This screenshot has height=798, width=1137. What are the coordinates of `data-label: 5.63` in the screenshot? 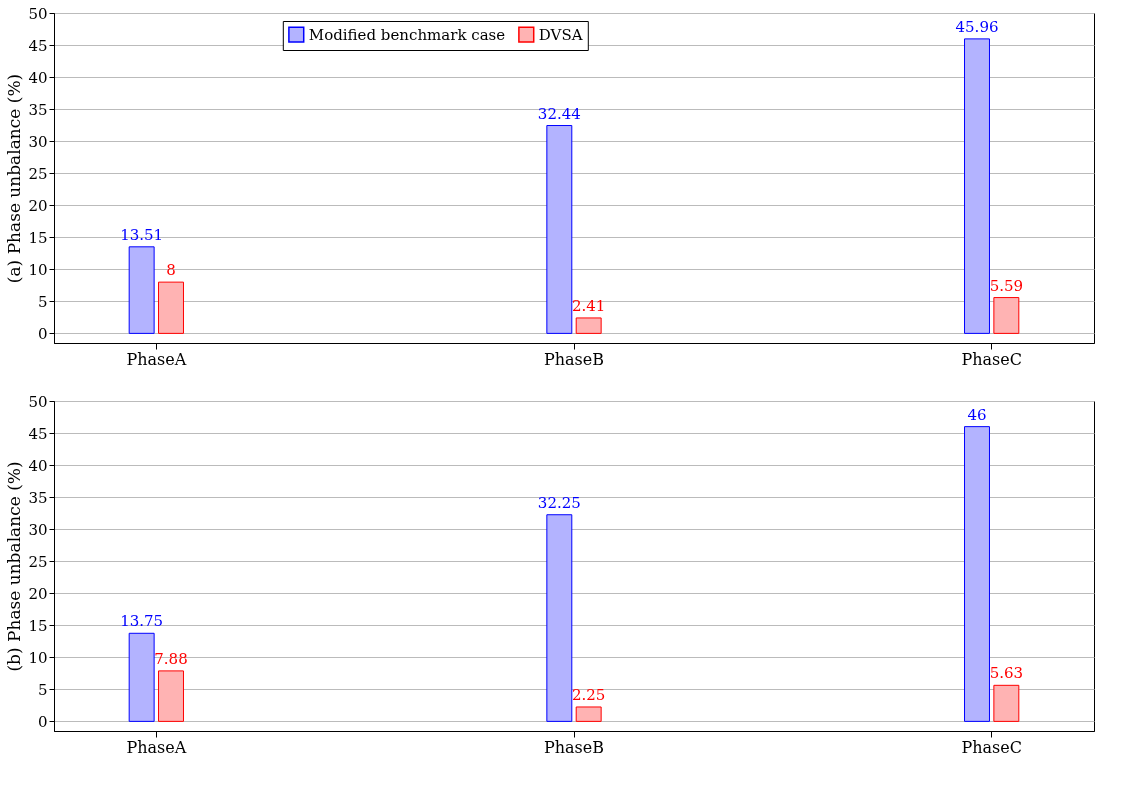 It's located at (1006, 673).